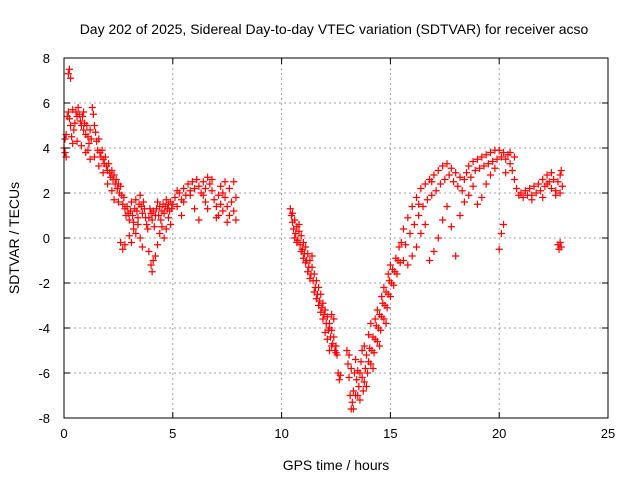 Image resolution: width=640 pixels, height=480 pixels. Describe the element at coordinates (14, 238) in the screenshot. I see `y-axis-label: SDTVAR / TECUs` at that location.